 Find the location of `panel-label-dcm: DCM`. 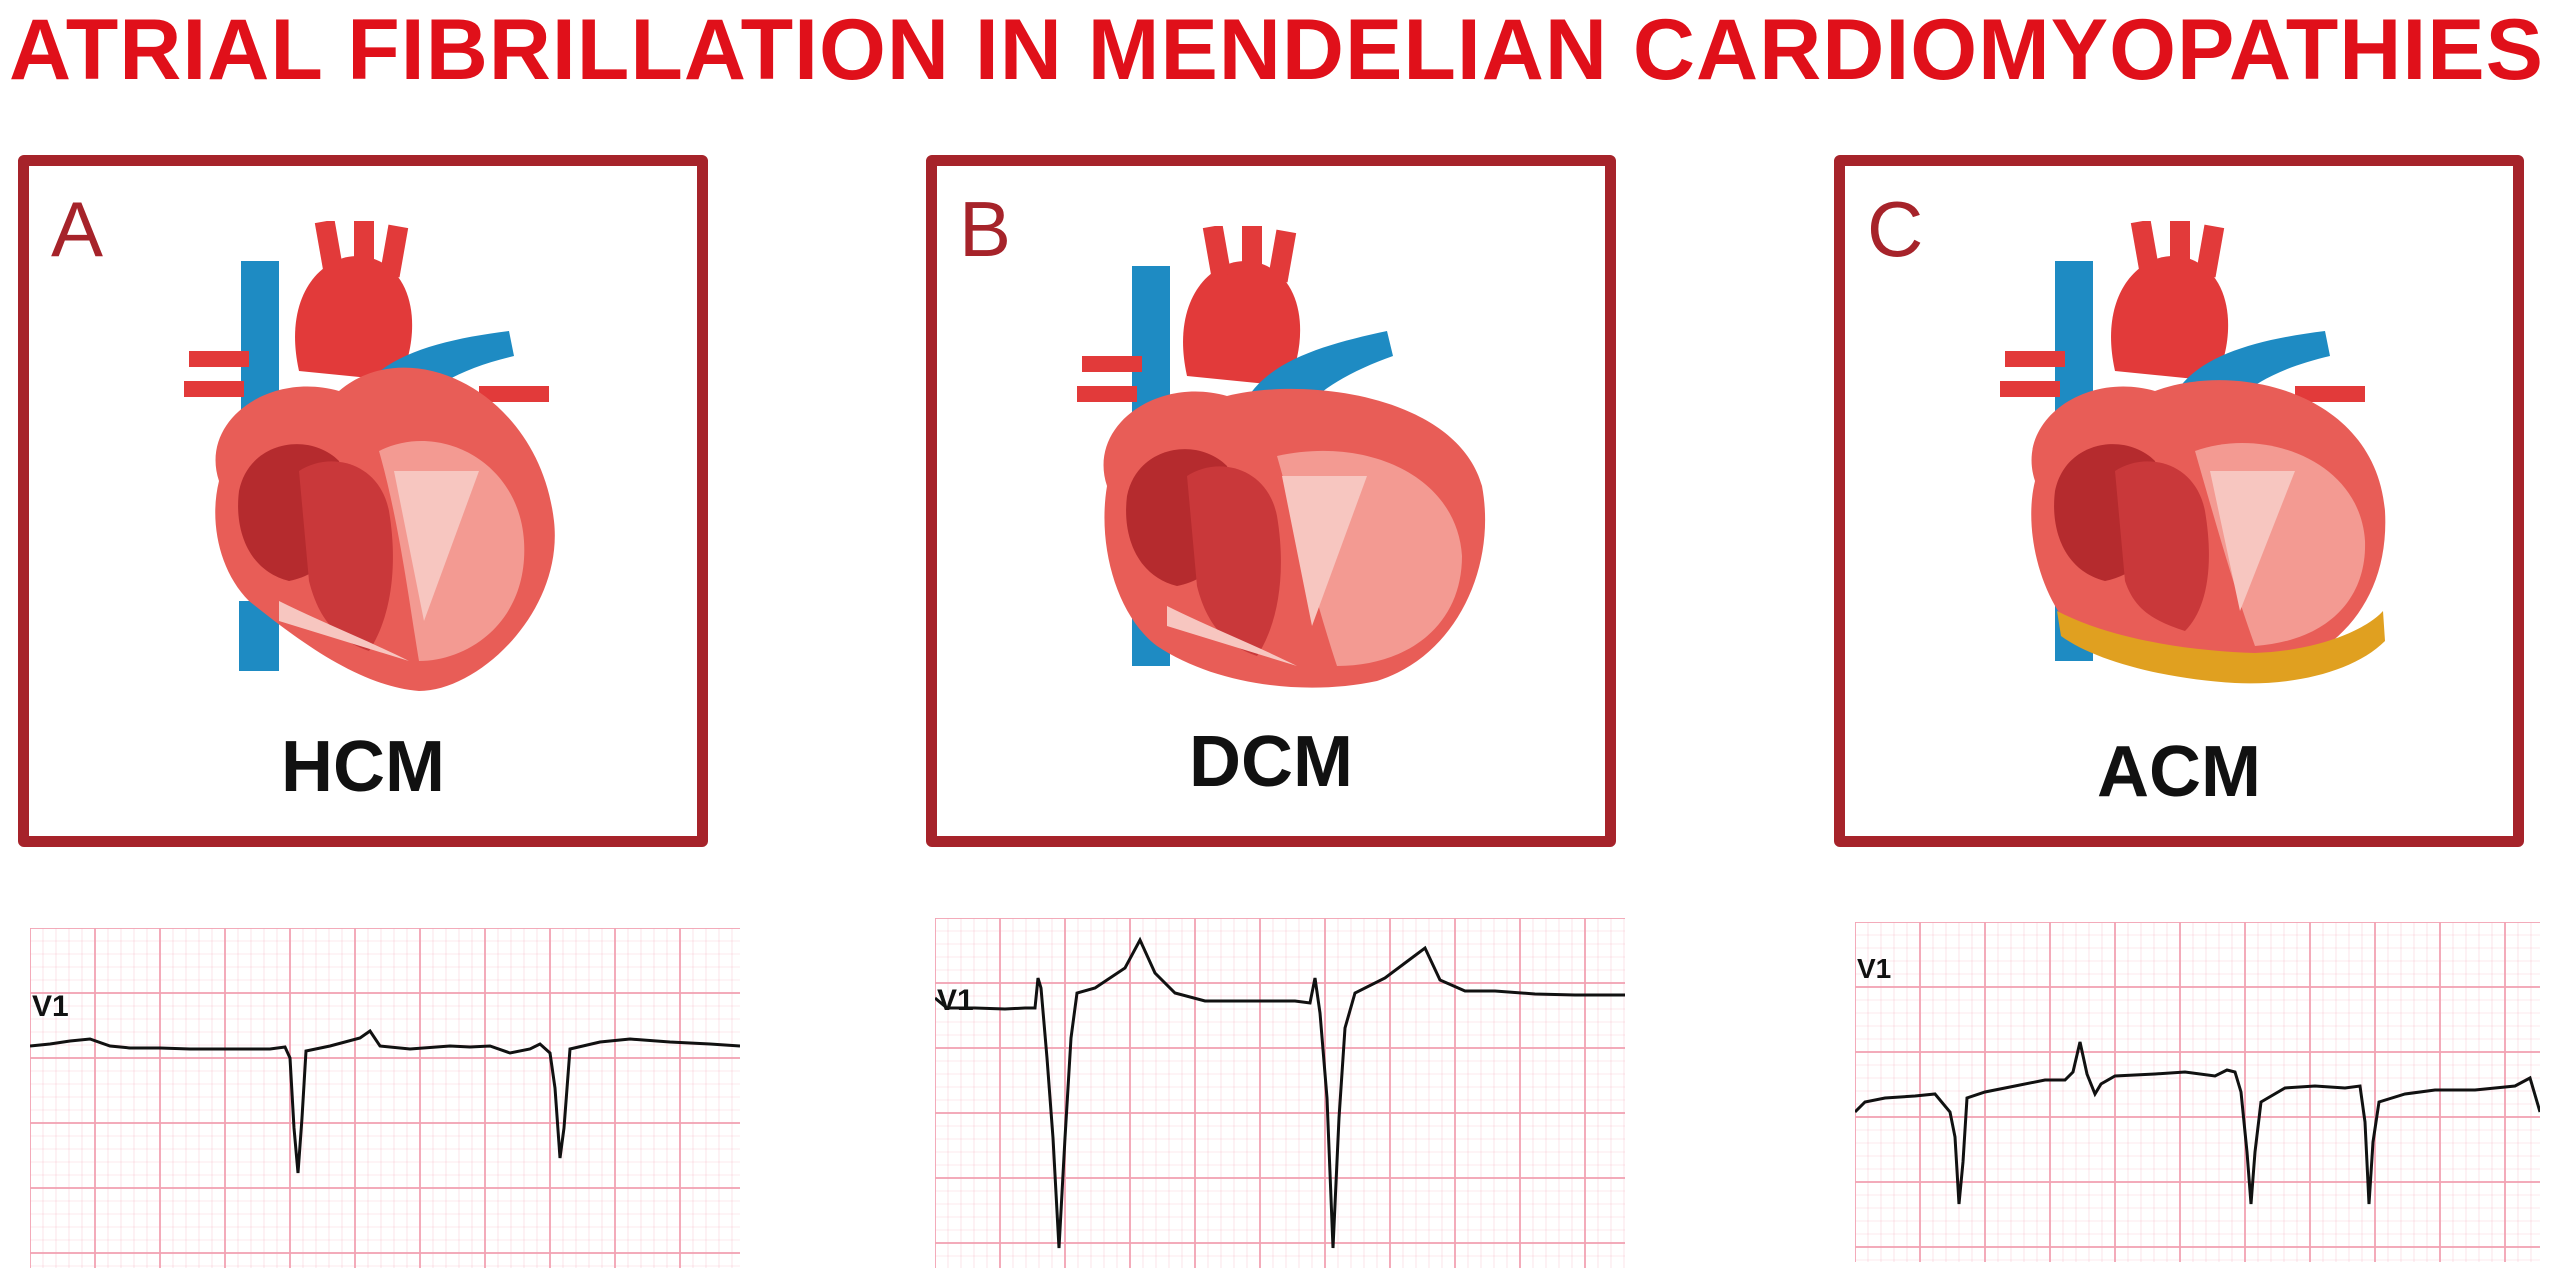

panel-label-dcm: DCM is located at coordinates (1271, 762).